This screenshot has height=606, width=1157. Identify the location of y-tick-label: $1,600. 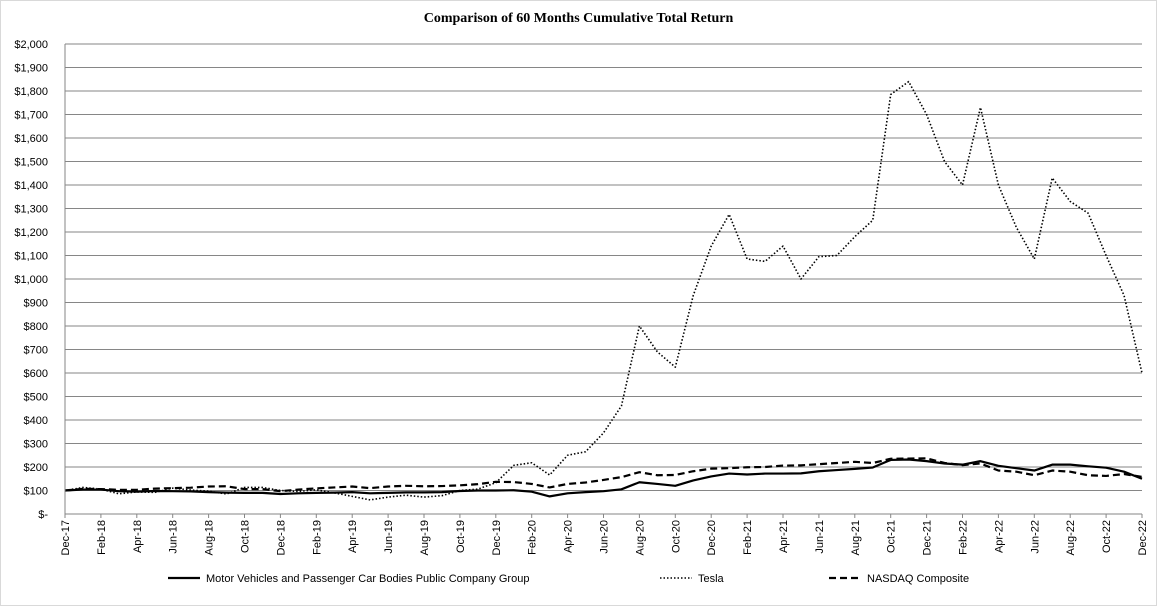
(31, 139).